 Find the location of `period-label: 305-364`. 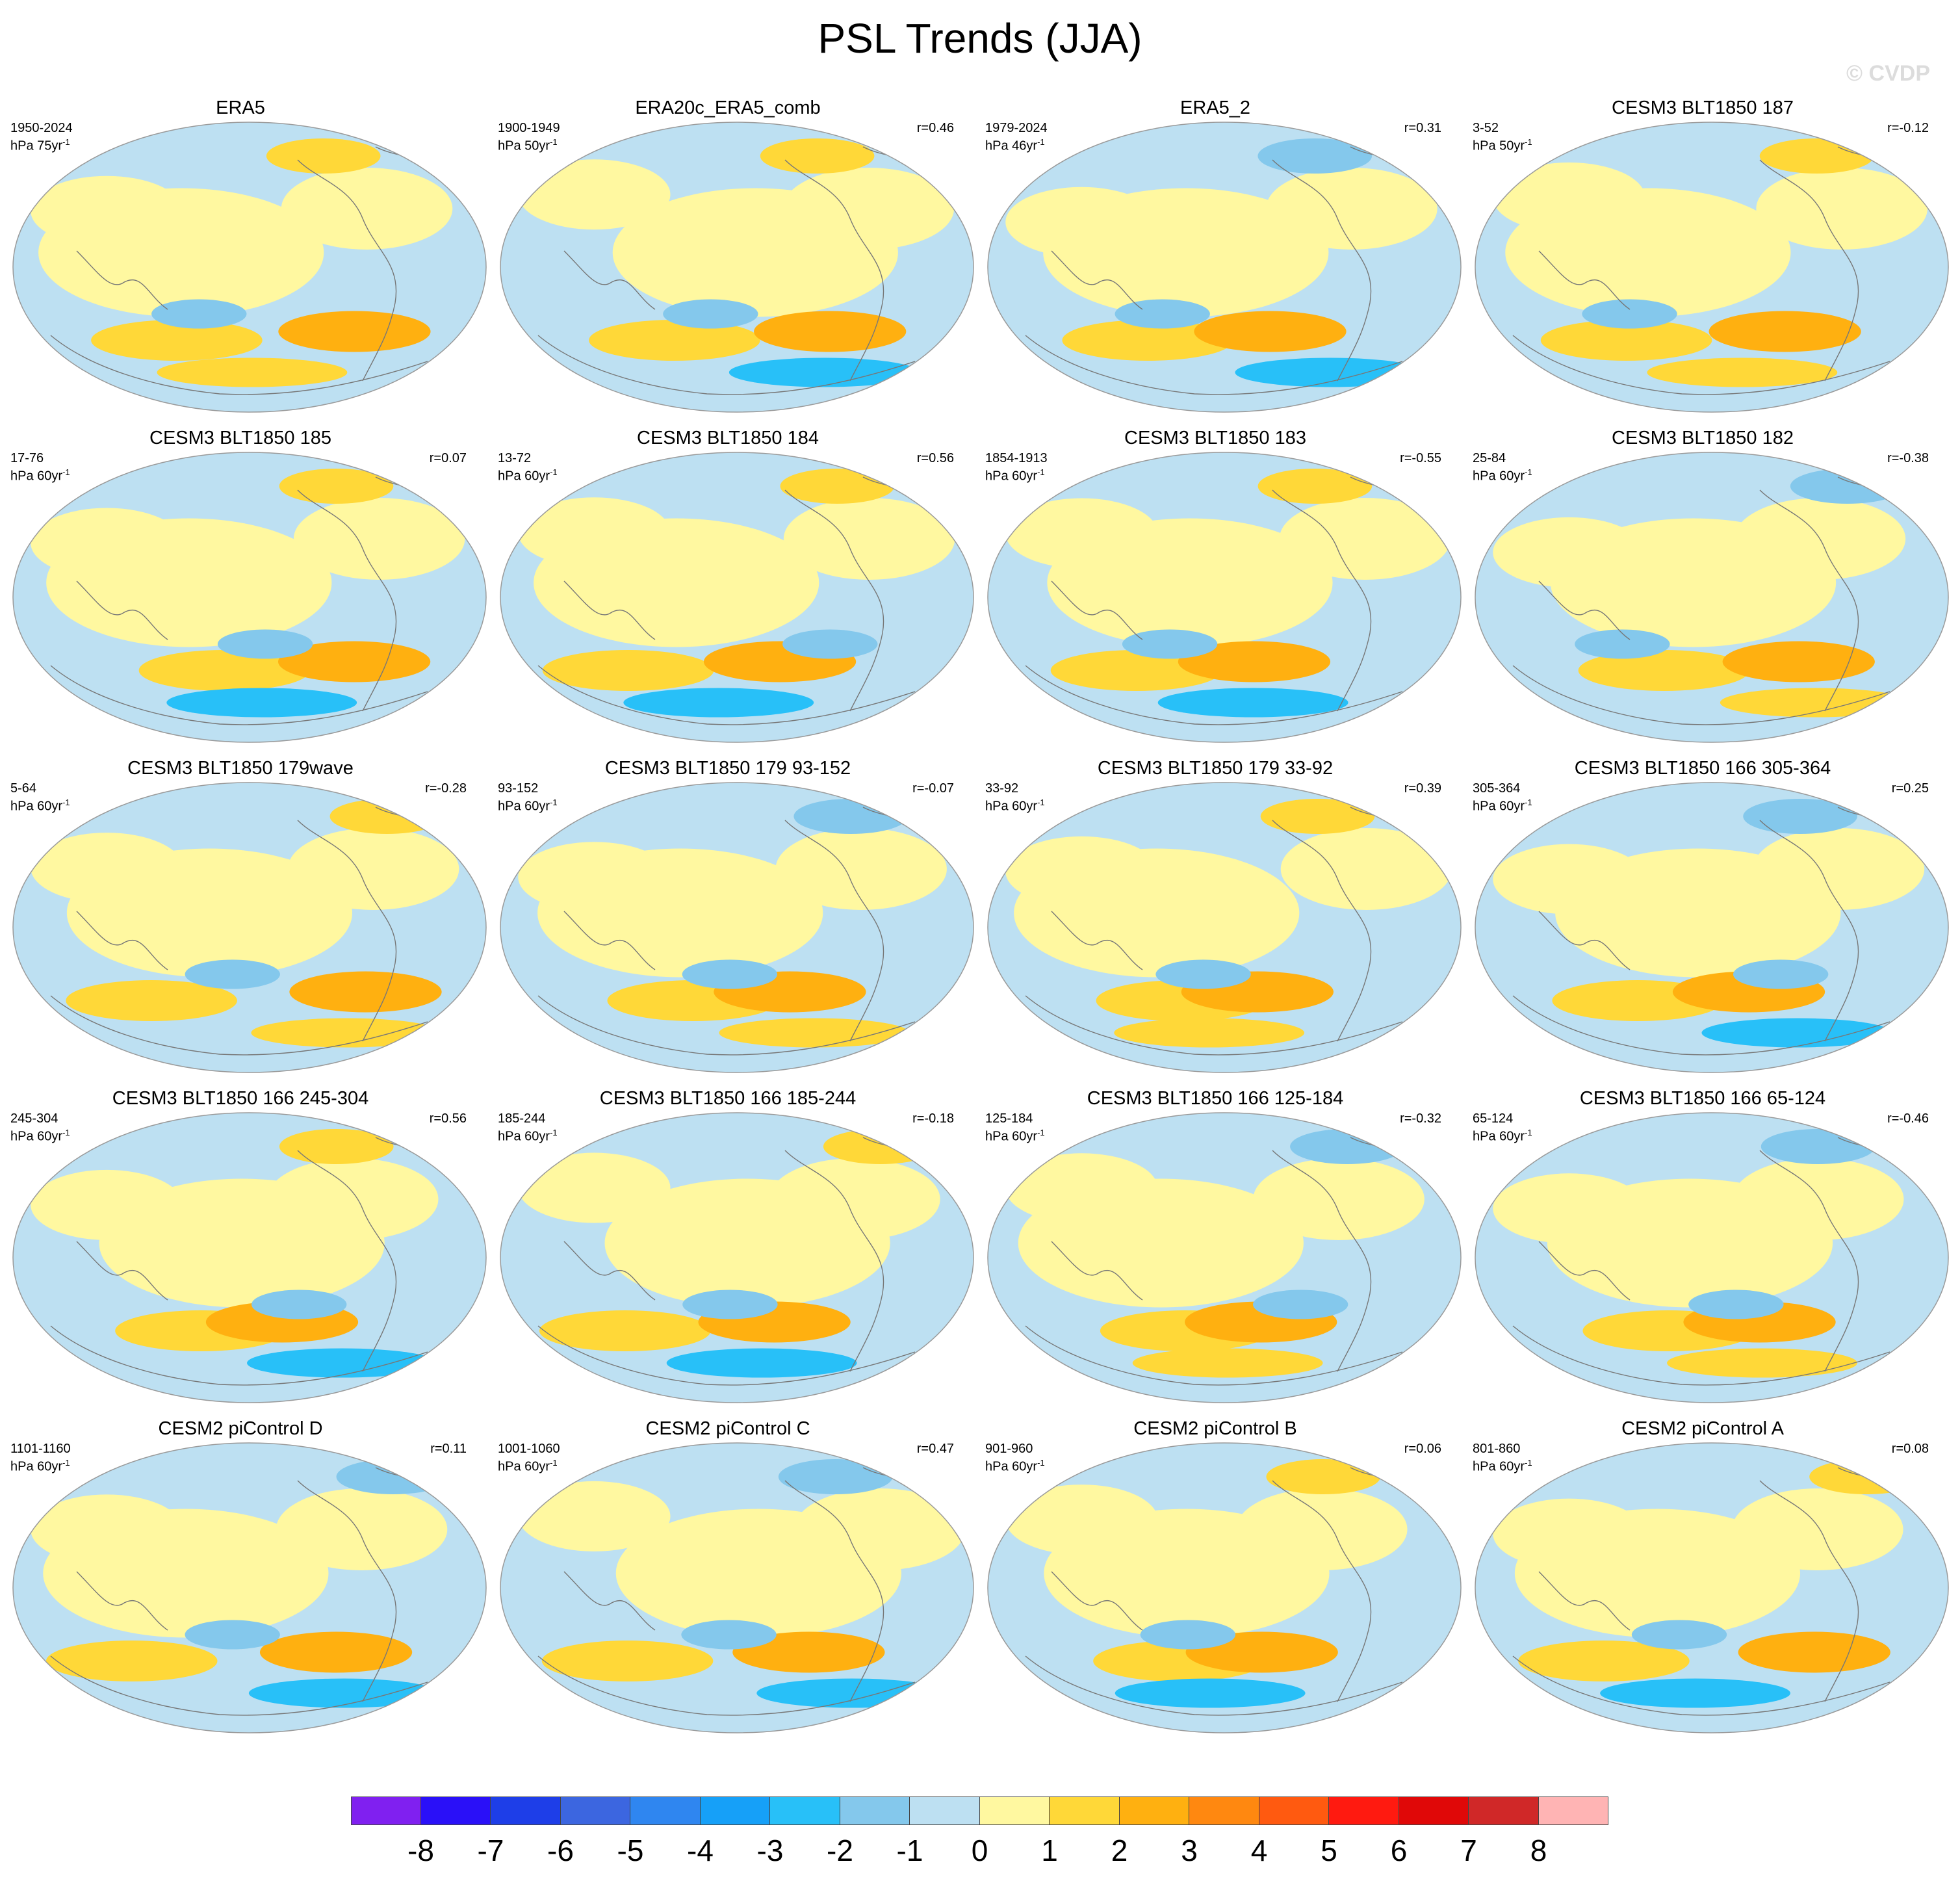

period-label: 305-364 is located at coordinates (1497, 788).